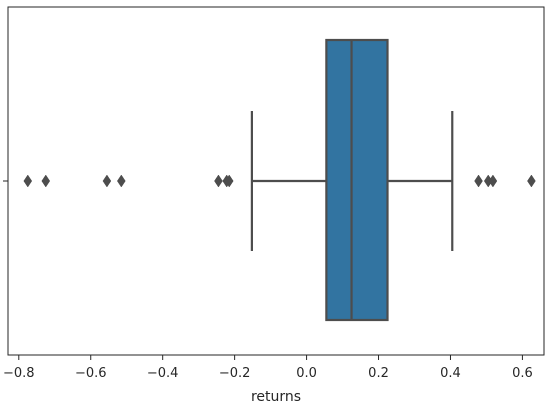  I want to click on x-tick-label: 0.2, so click(378, 373).